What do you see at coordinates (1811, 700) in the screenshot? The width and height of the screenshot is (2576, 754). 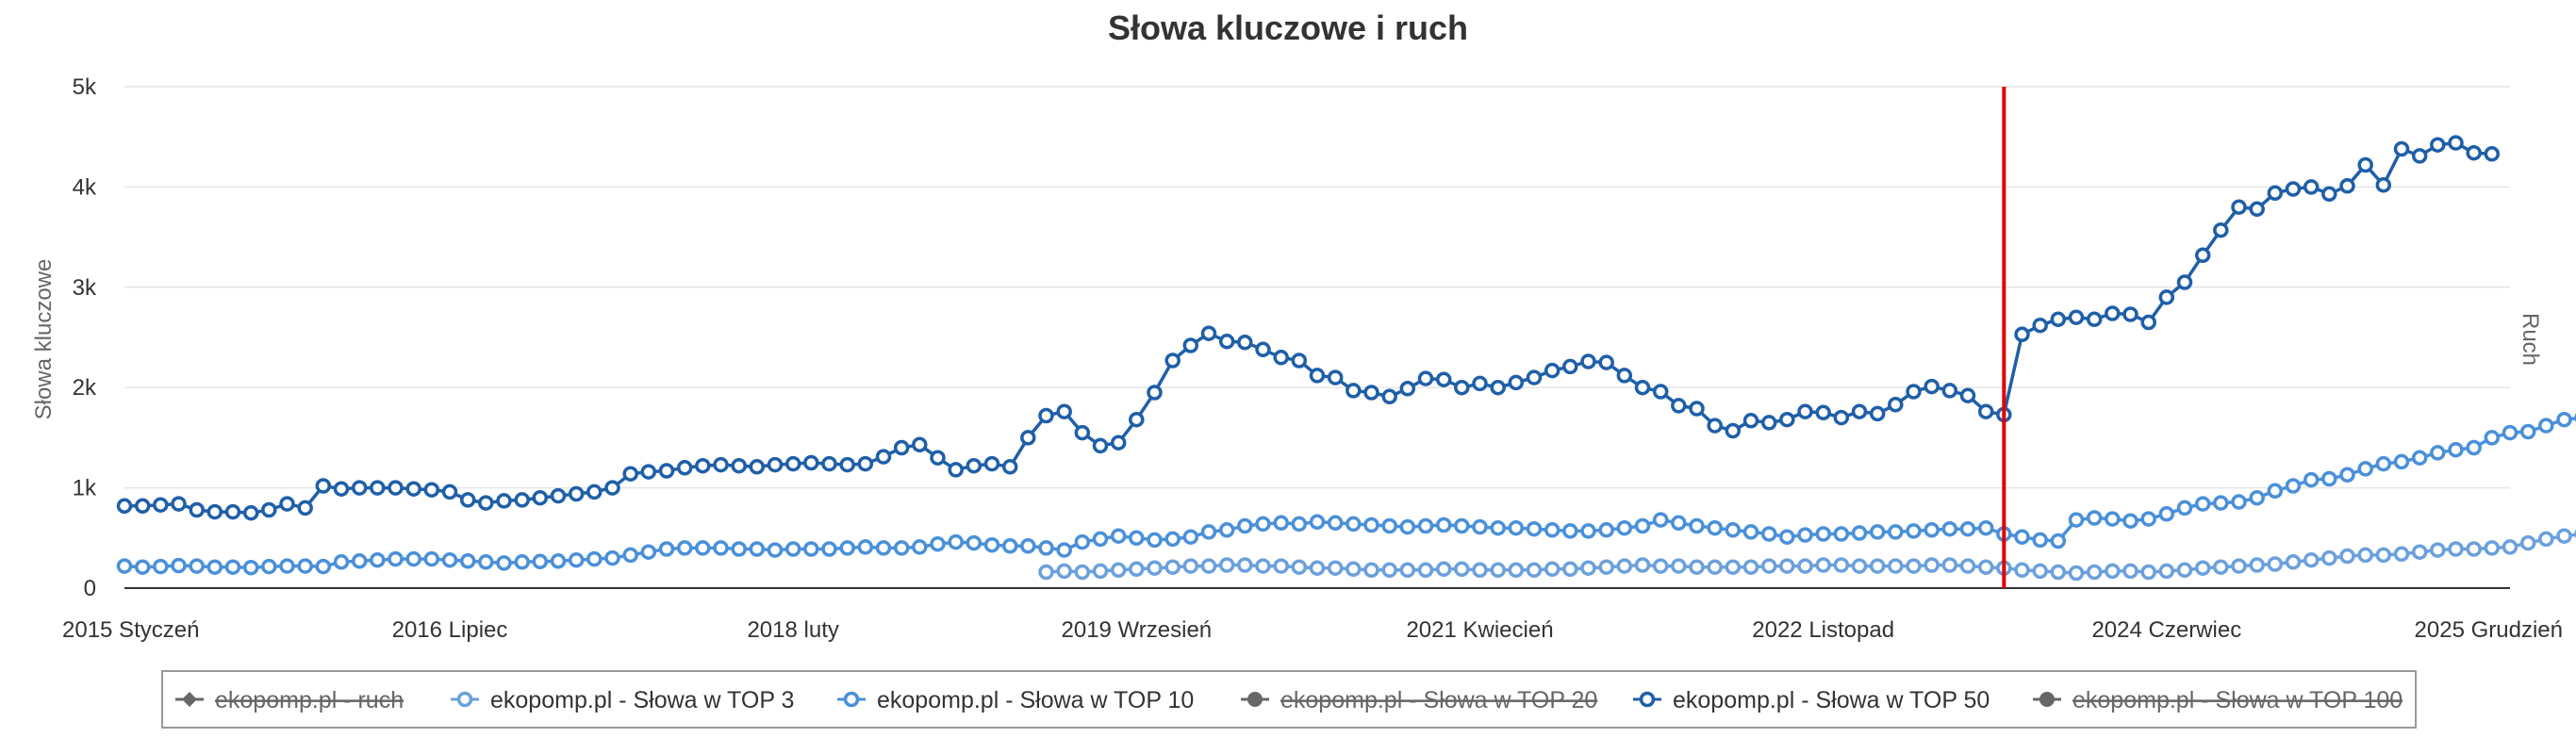 I see `legend-item: ekopomp.pl - Słowa w TOP 50` at bounding box center [1811, 700].